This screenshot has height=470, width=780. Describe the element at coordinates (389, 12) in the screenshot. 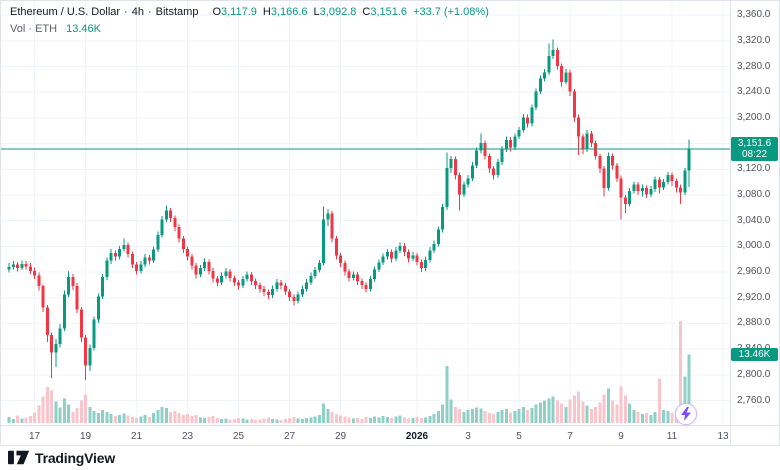

I see `close-value: 3,151.6` at that location.